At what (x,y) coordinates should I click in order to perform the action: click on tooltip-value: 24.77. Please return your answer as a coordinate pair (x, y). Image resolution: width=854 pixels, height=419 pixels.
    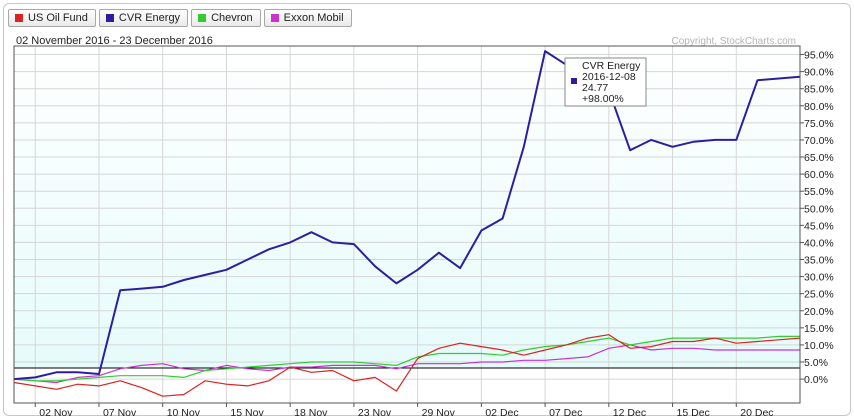
    Looking at the image, I should click on (595, 88).